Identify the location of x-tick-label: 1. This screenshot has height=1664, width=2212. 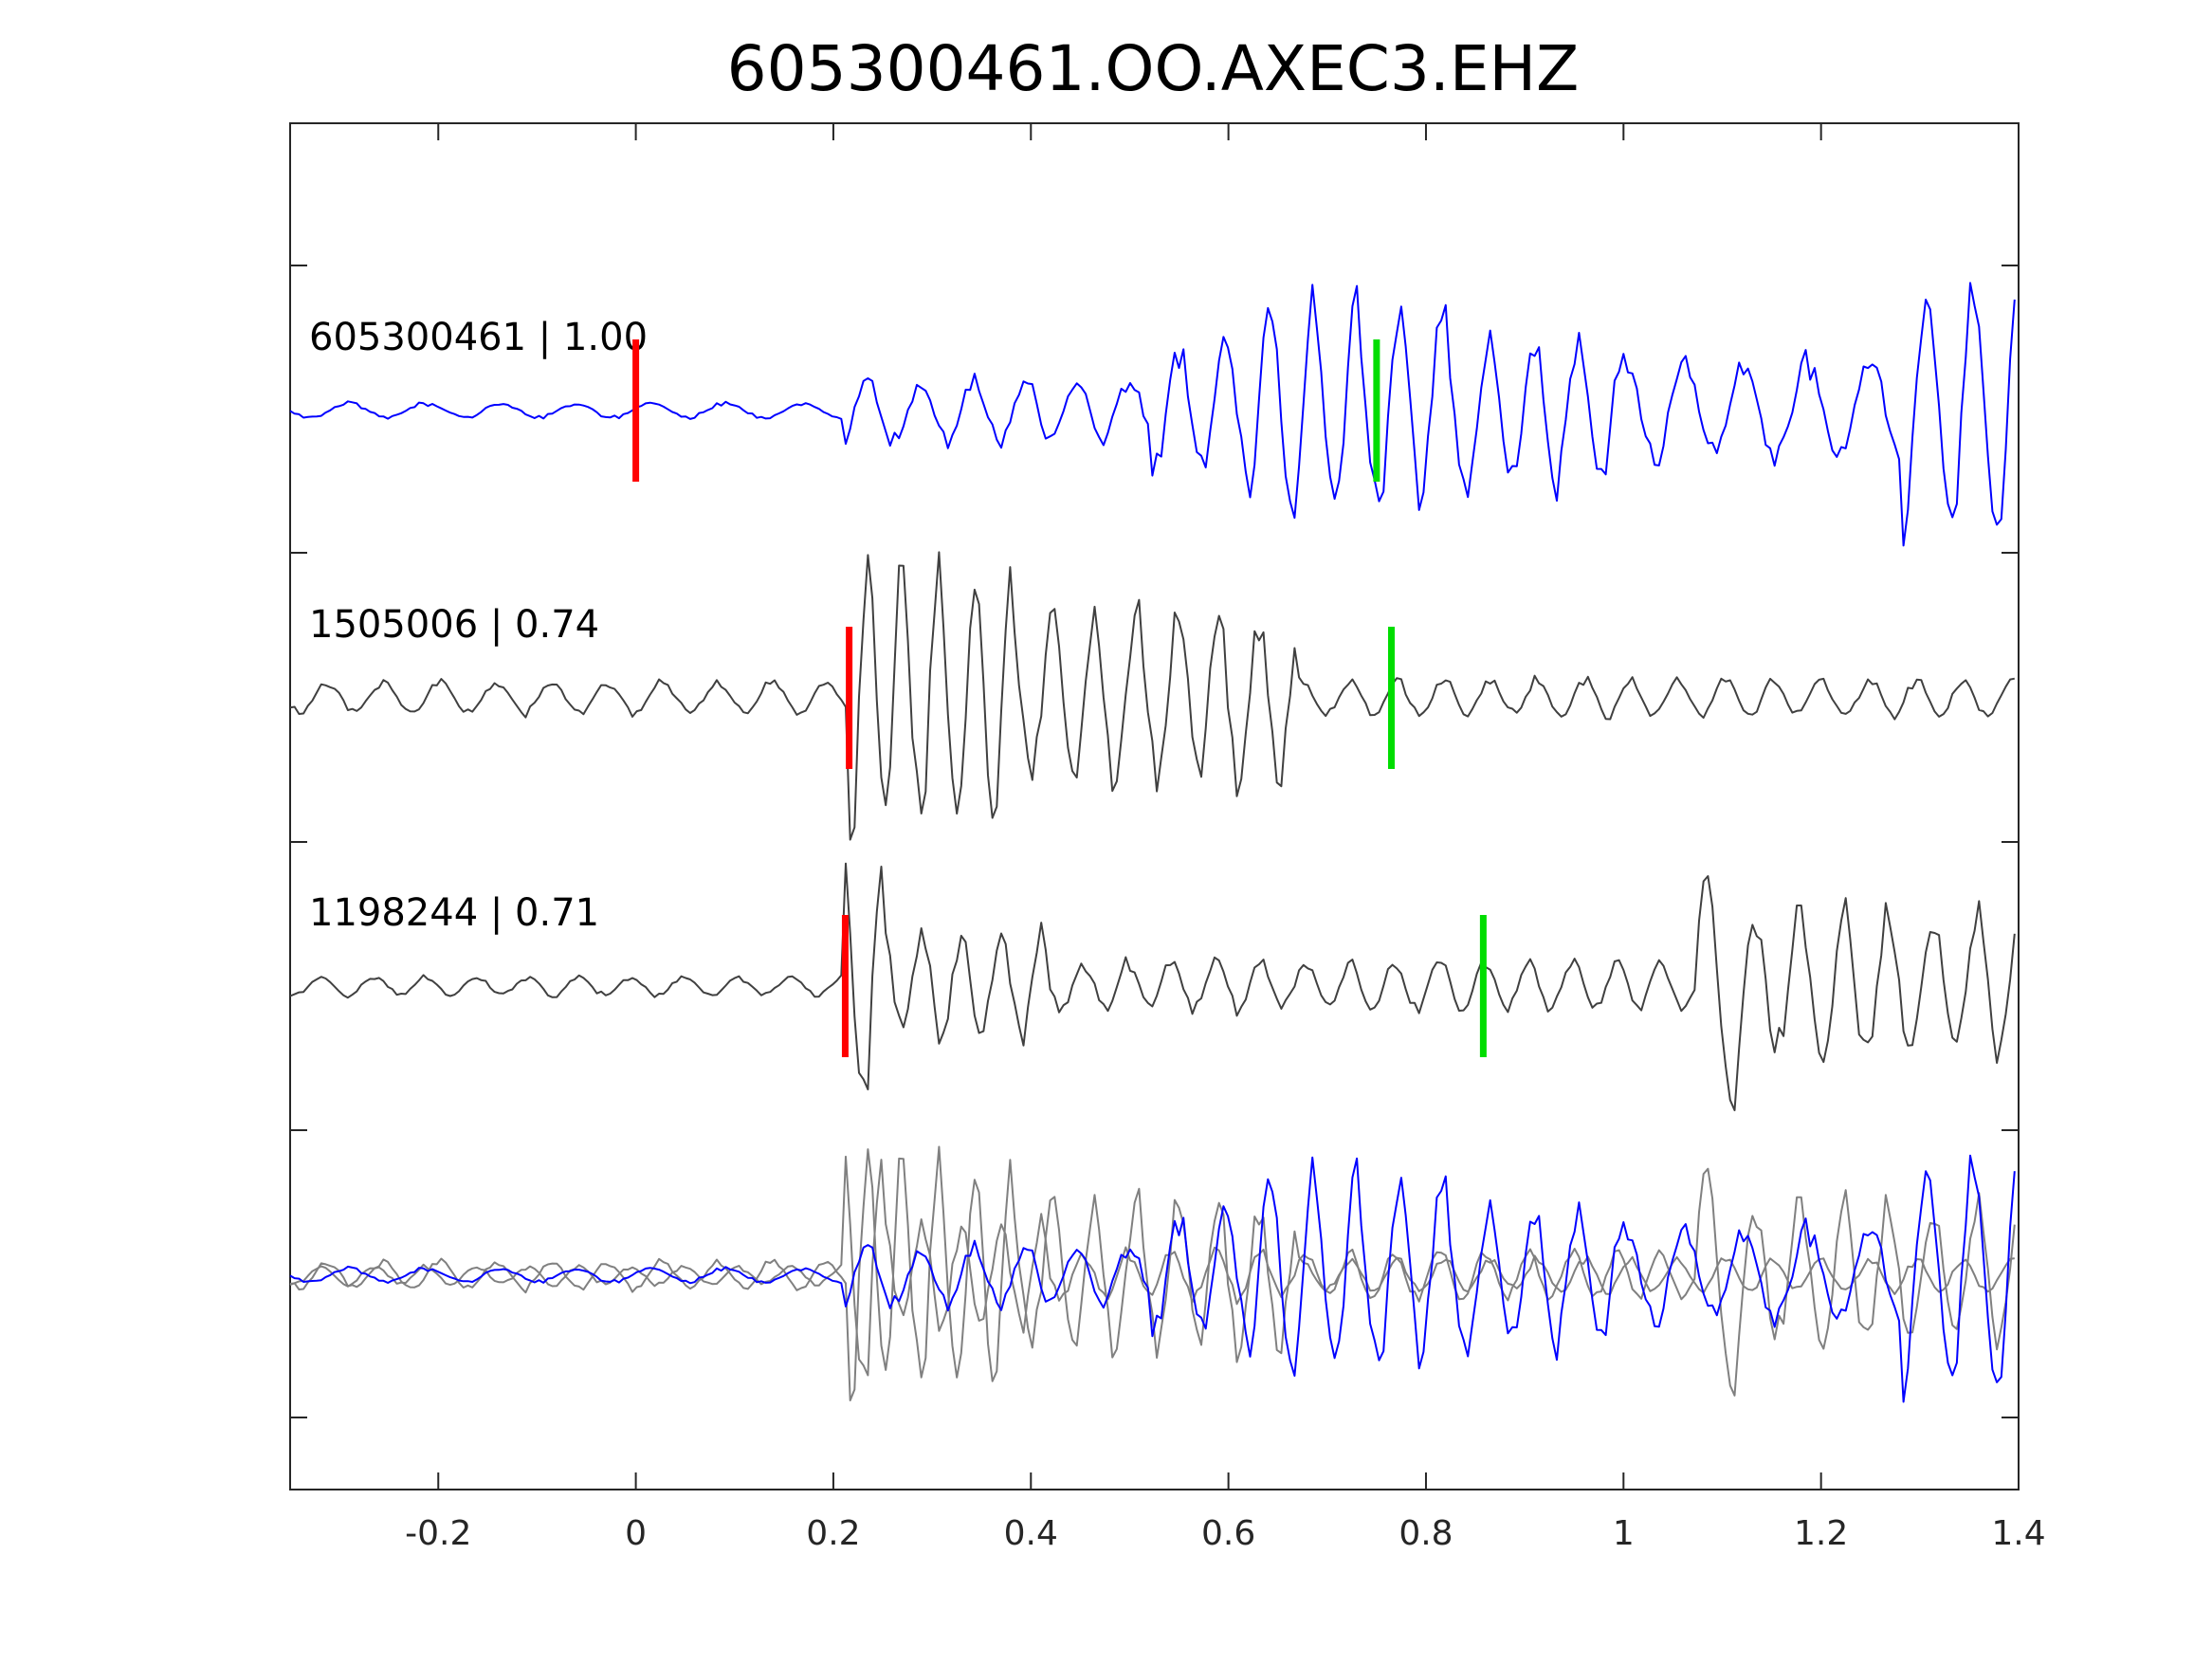
(1624, 1533).